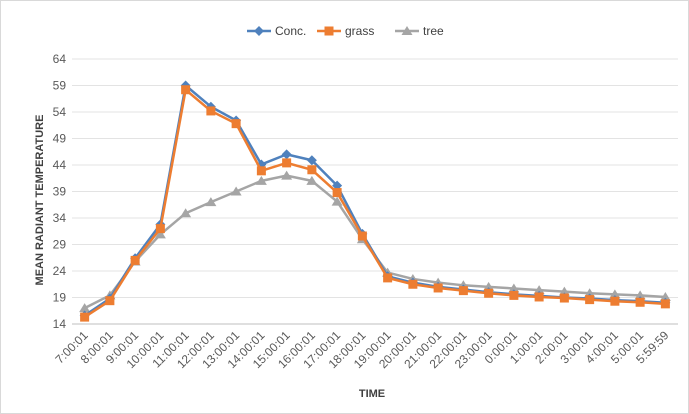 Image resolution: width=689 pixels, height=414 pixels. I want to click on y-tick-label: 19, so click(60, 298).